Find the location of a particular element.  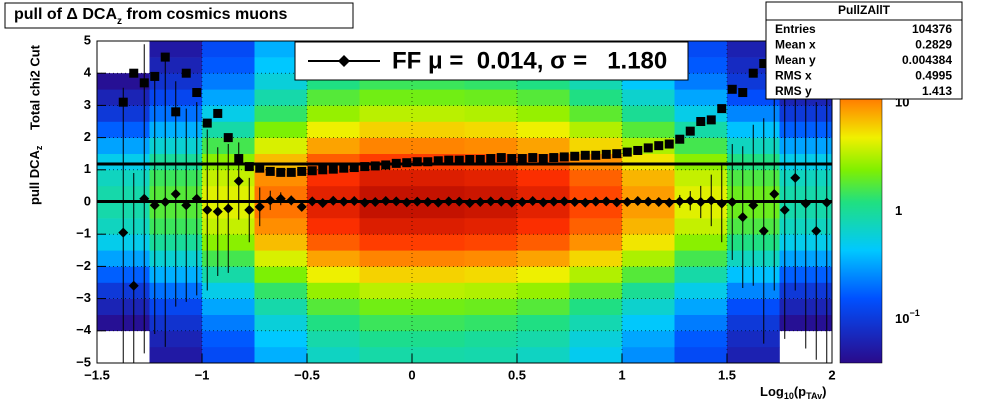

z-tick-exp: −1 is located at coordinates (914, 313).